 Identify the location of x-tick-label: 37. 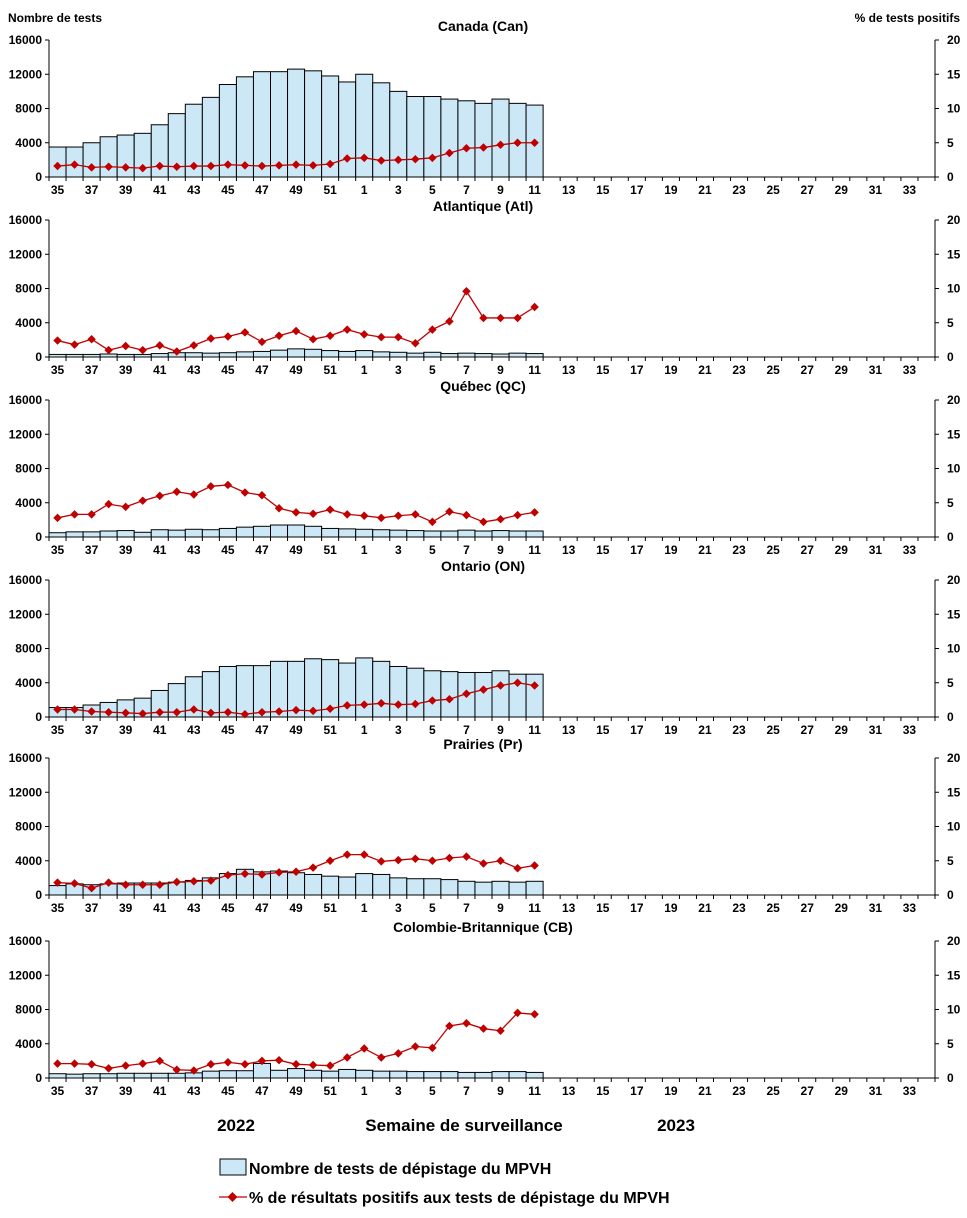
(92, 370).